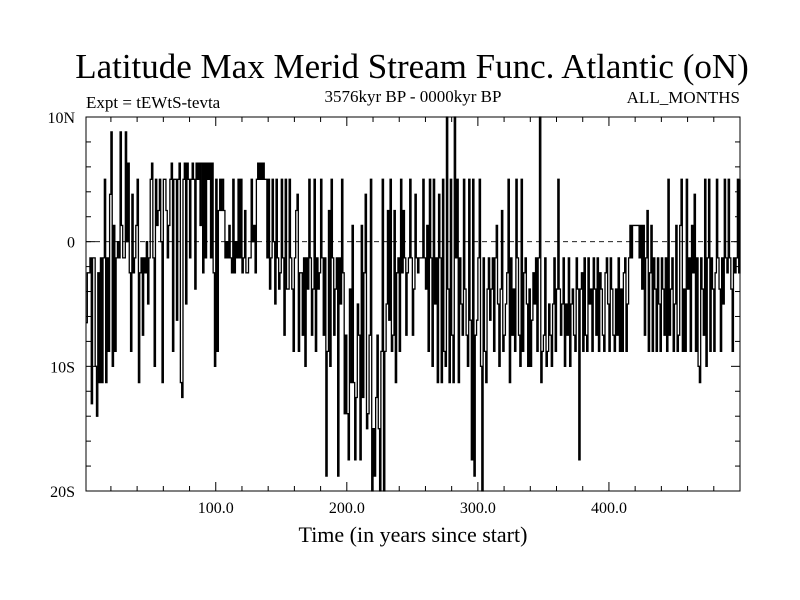 The image size is (800, 600). What do you see at coordinates (61, 118) in the screenshot?
I see `y-tick-label: 10N` at bounding box center [61, 118].